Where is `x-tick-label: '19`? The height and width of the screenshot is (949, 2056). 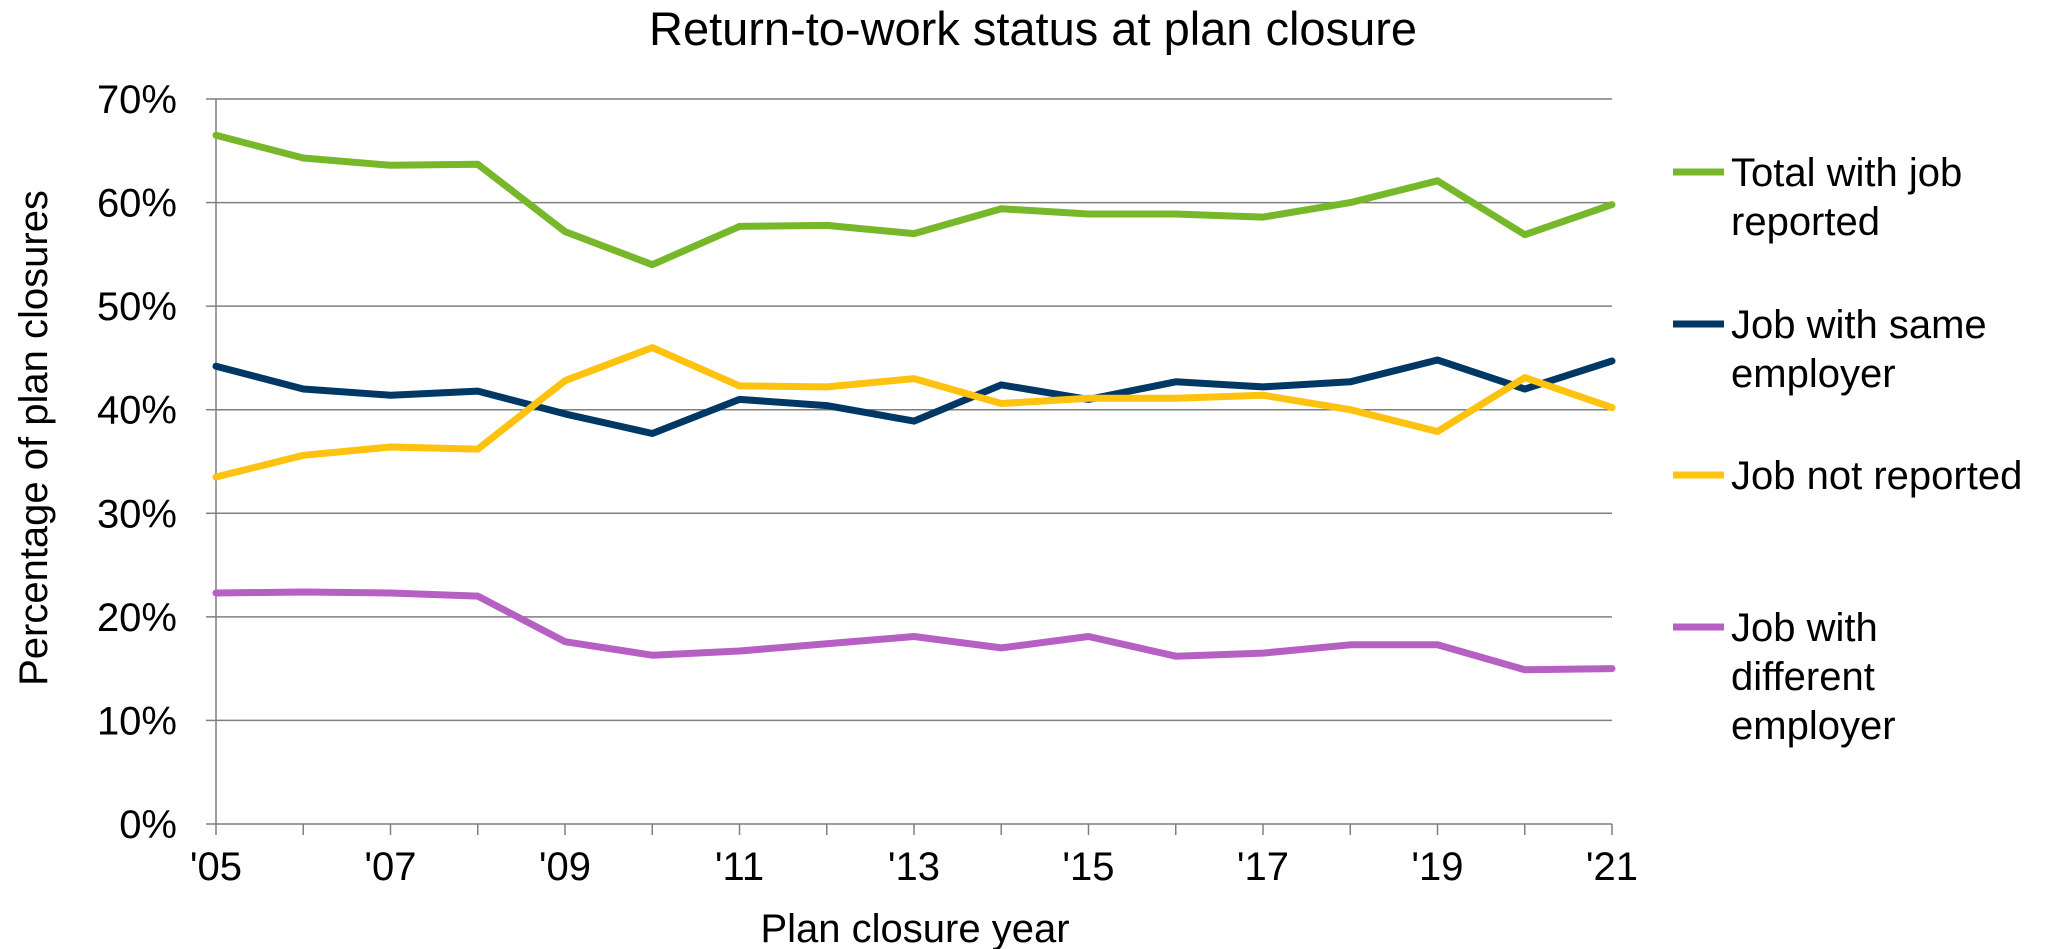
x-tick-label: '19 is located at coordinates (1437, 867).